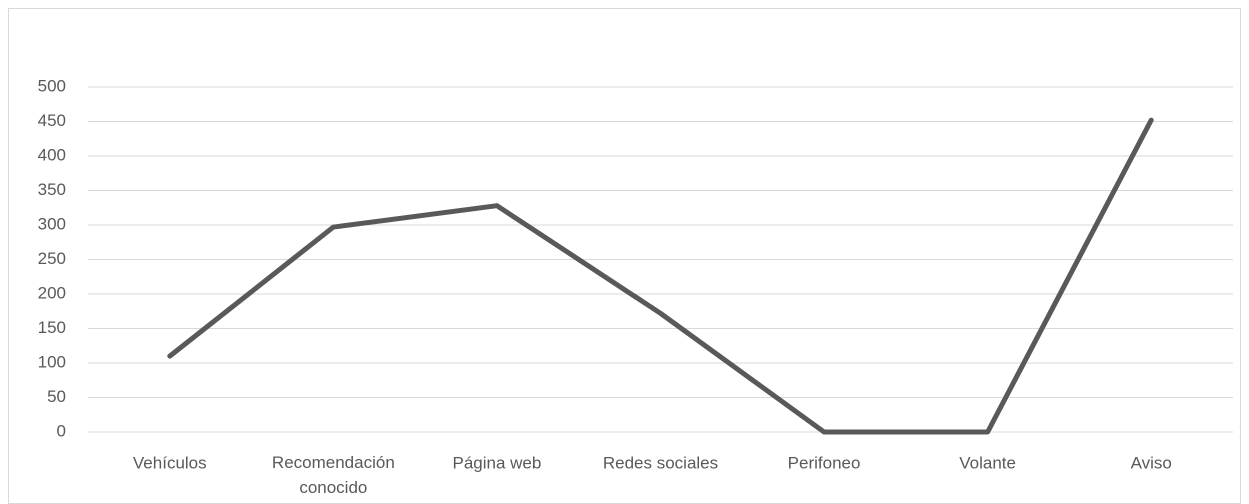 The height and width of the screenshot is (504, 1249). What do you see at coordinates (170, 462) in the screenshot?
I see `x-tick-label: Vehículos` at bounding box center [170, 462].